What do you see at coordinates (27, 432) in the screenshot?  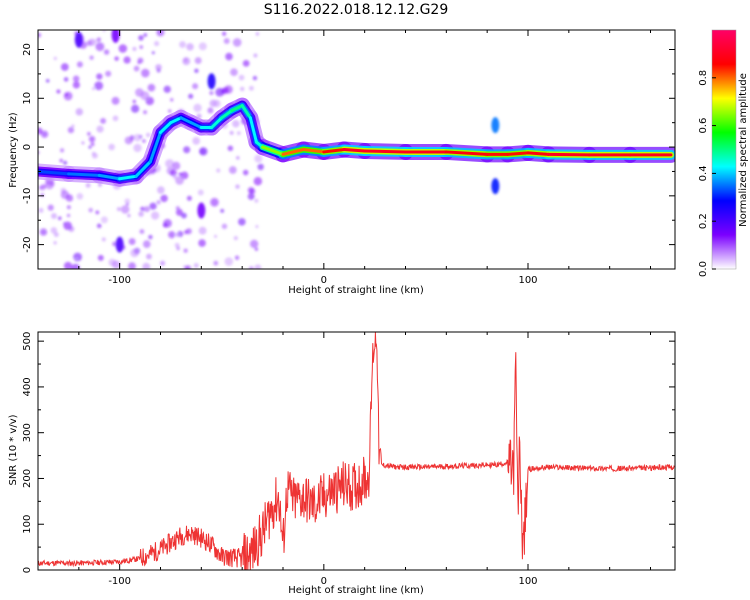 I see `snr-y-tick-label: 300` at bounding box center [27, 432].